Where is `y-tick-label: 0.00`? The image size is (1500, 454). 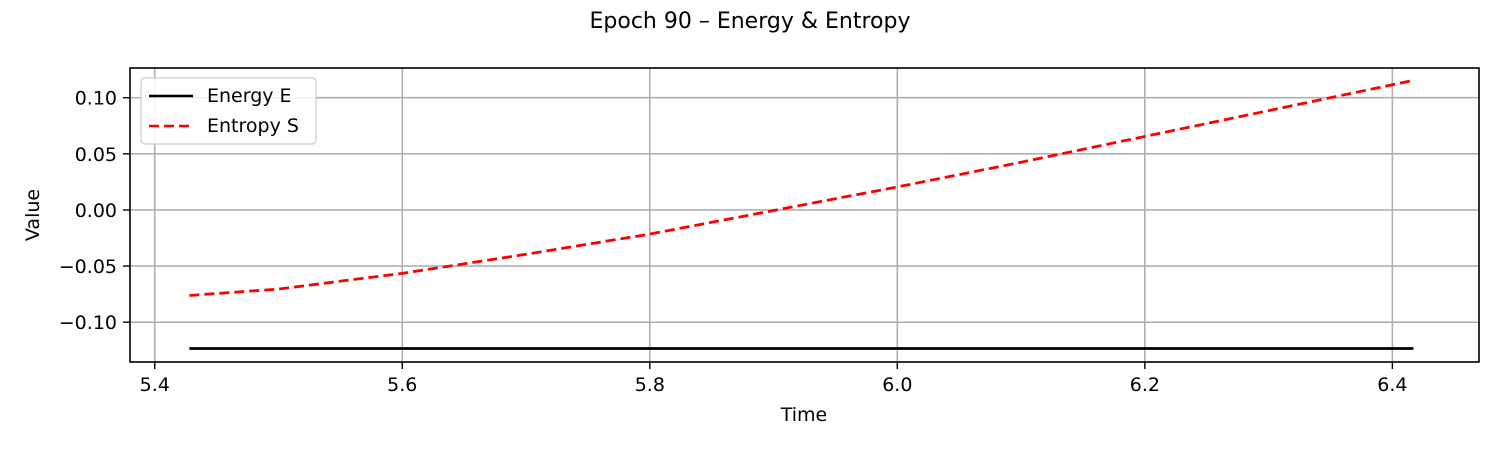
y-tick-label: 0.00 is located at coordinates (96, 211).